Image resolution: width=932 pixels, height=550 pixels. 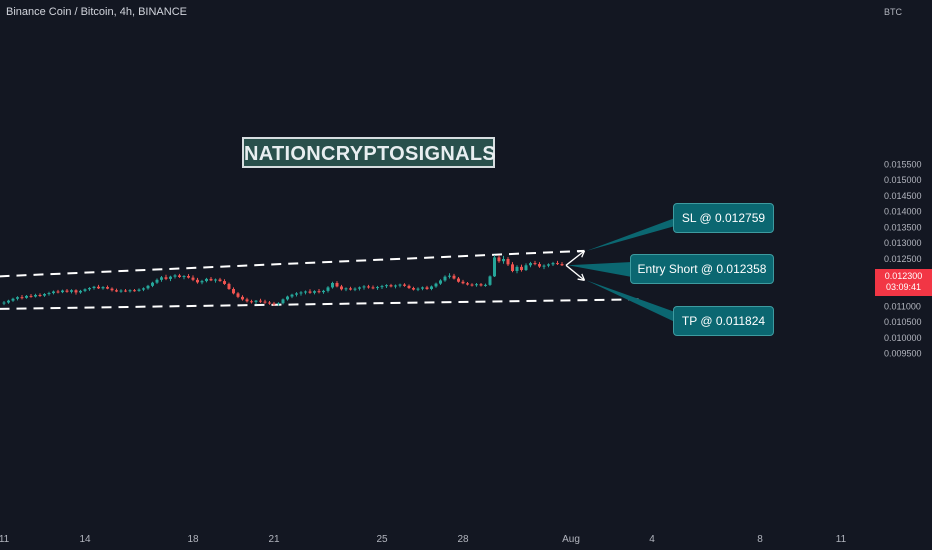 I want to click on y-tick-label: 0.012500, so click(x=903, y=259).